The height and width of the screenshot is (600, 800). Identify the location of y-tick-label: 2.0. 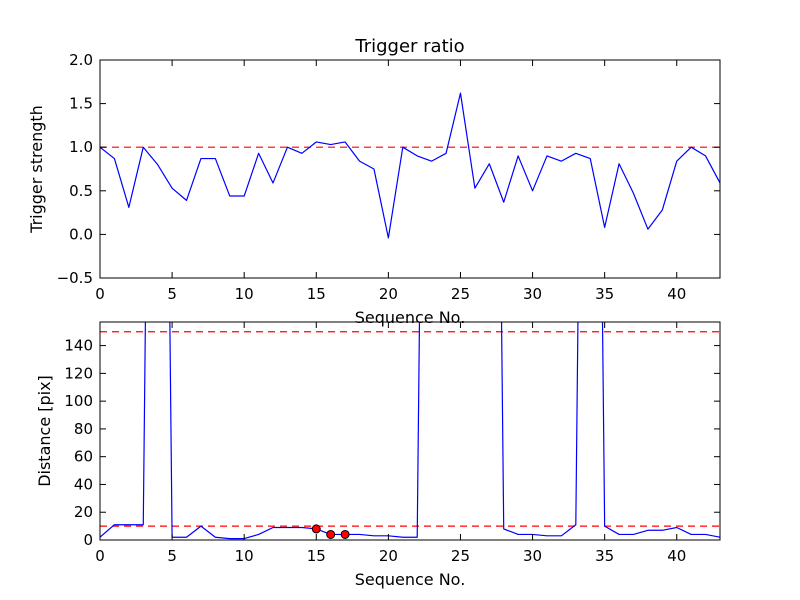
(81, 60).